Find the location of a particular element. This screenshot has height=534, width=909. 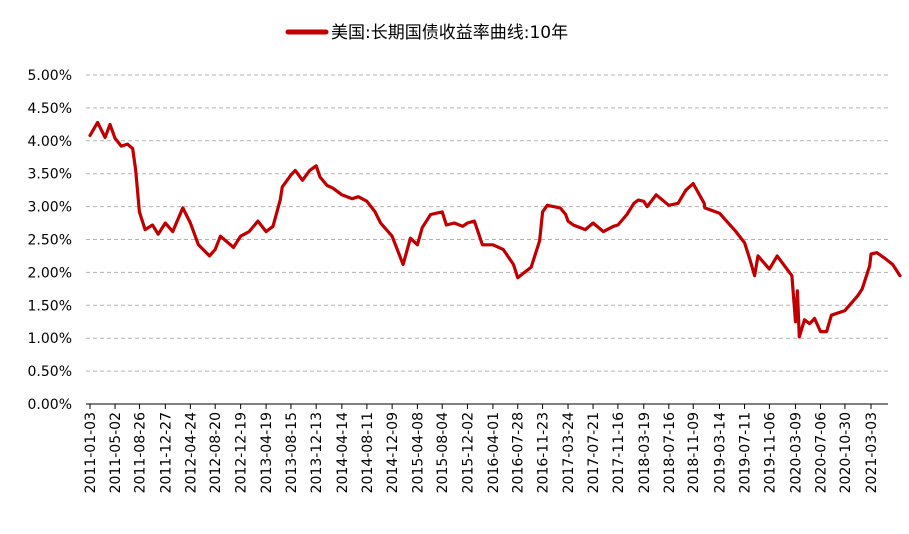

x-tick-label: 2016-11-23 is located at coordinates (544, 452).